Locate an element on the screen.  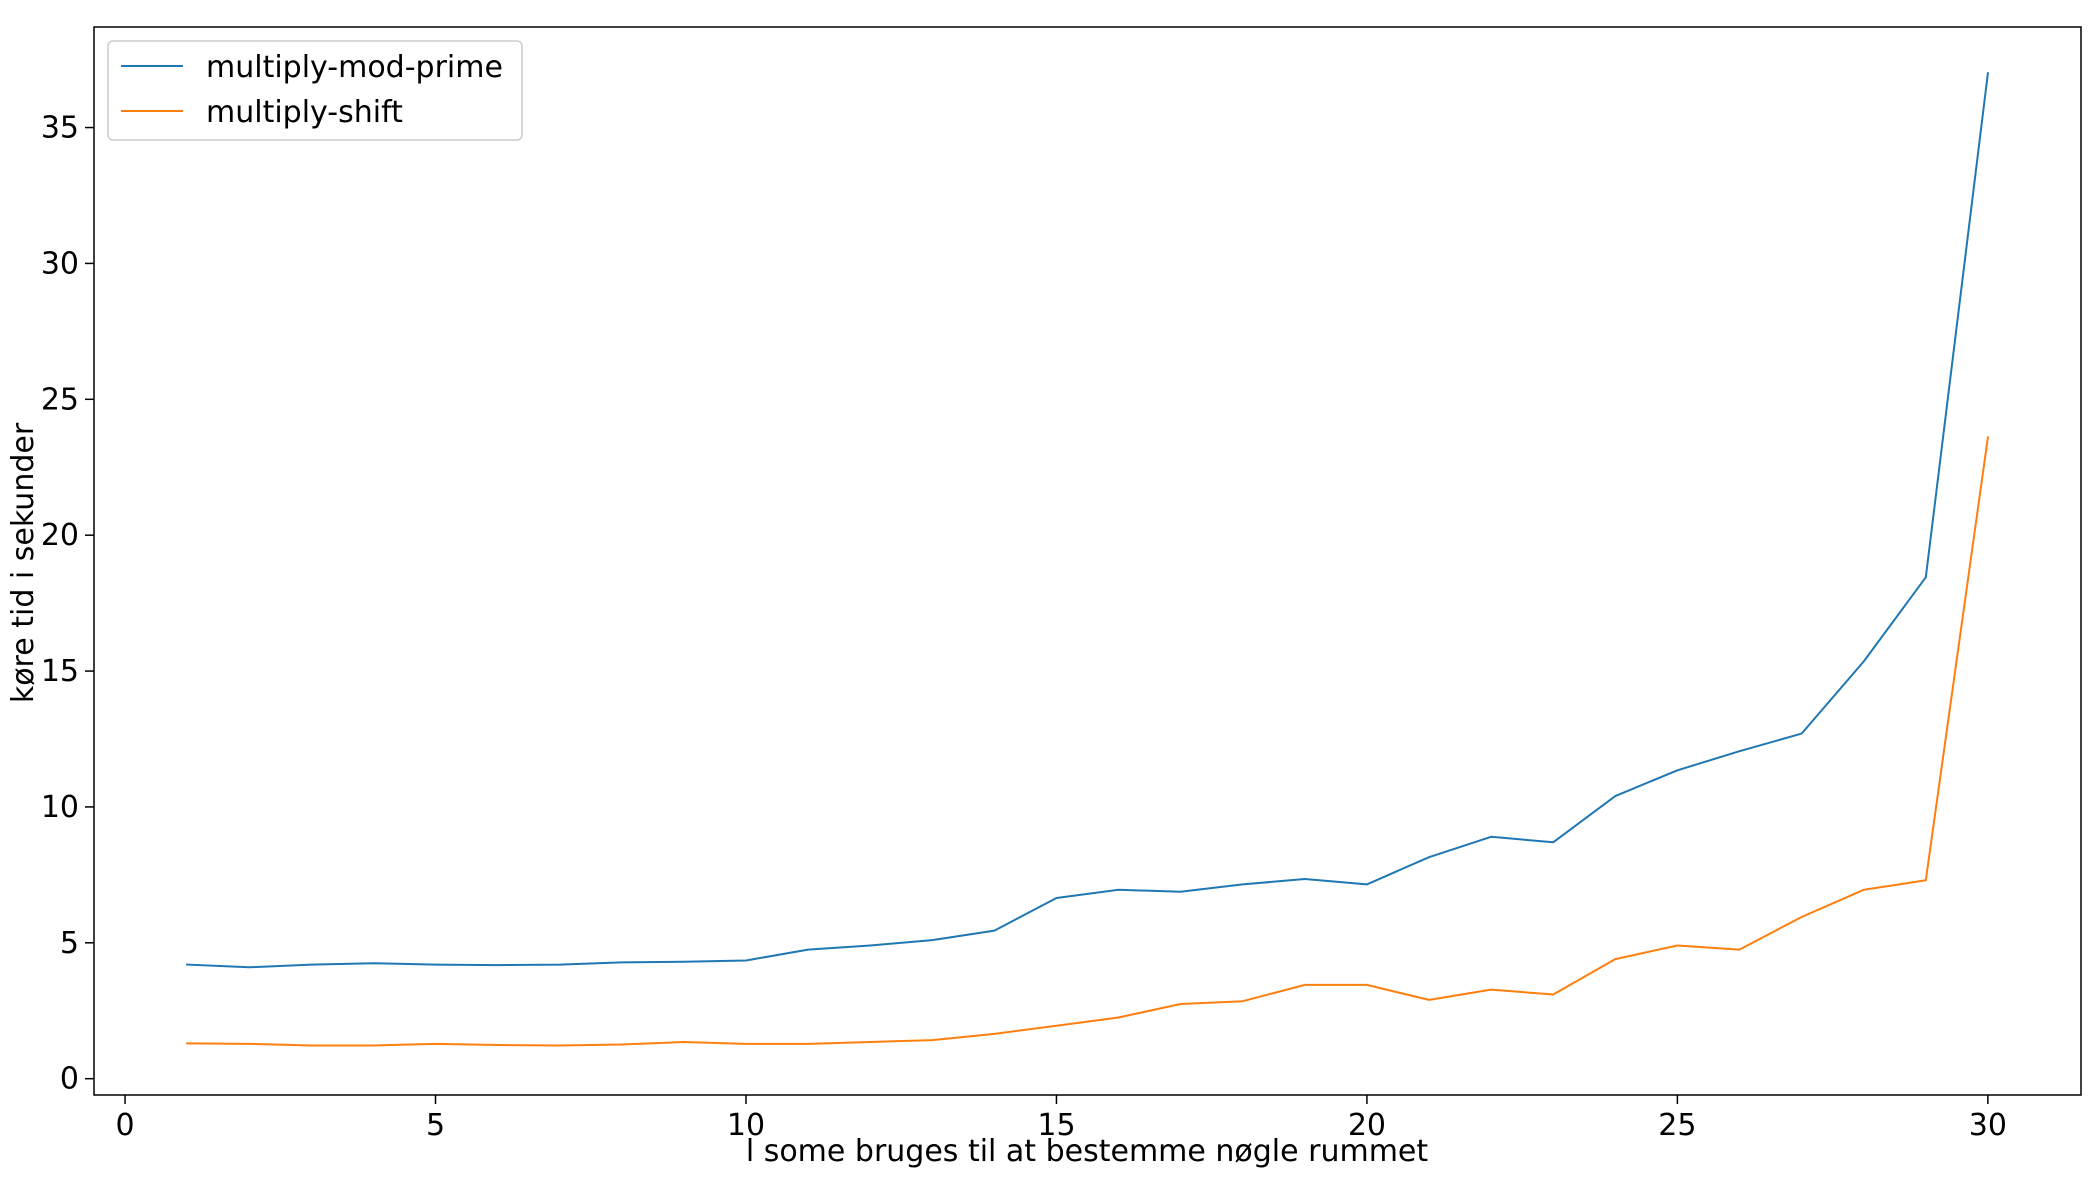
x-tick-label: 15 is located at coordinates (1056, 1125).